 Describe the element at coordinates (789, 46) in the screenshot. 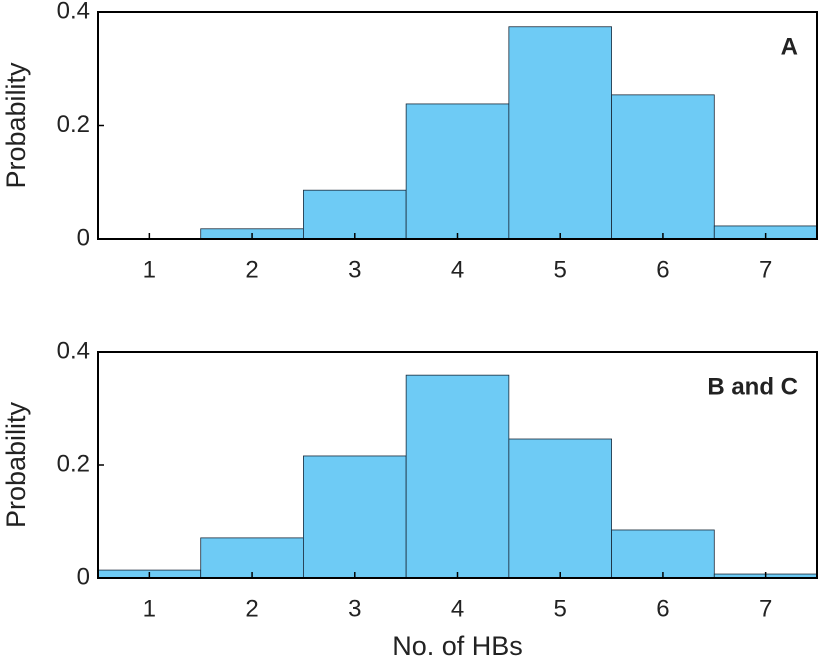

I see `annotation: A` at that location.